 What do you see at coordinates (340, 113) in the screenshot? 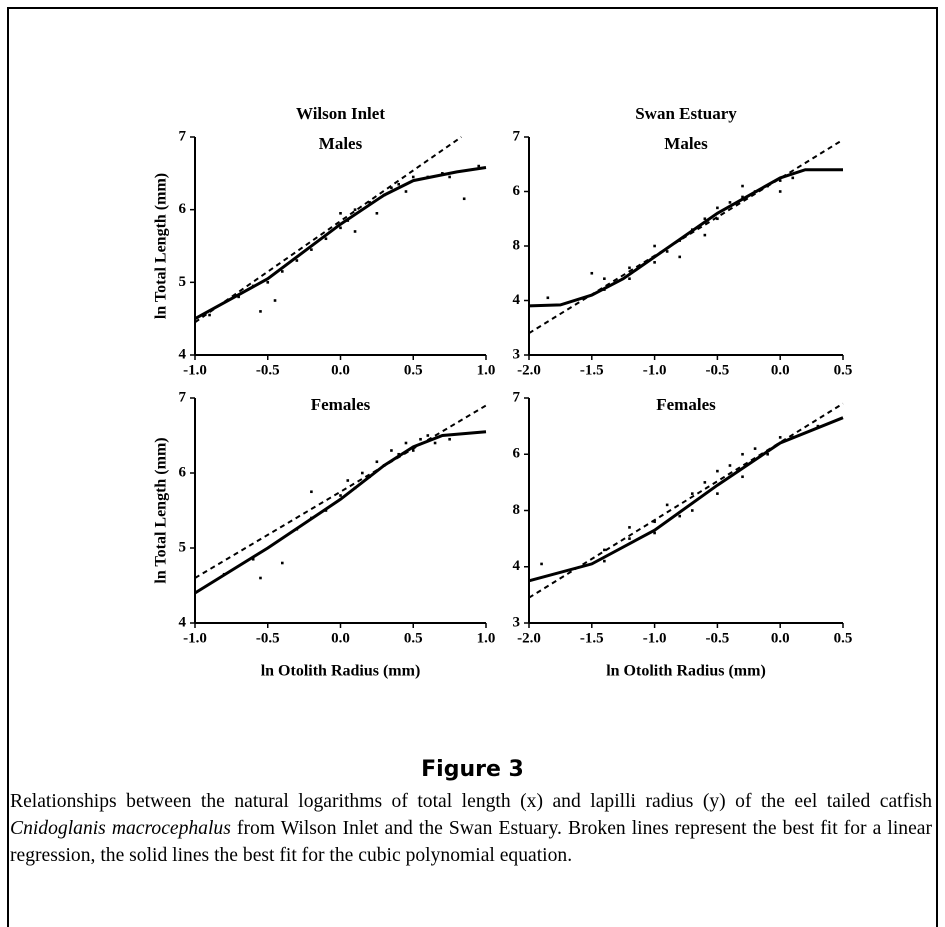
I see `panel-title: Wilson Inlet` at bounding box center [340, 113].